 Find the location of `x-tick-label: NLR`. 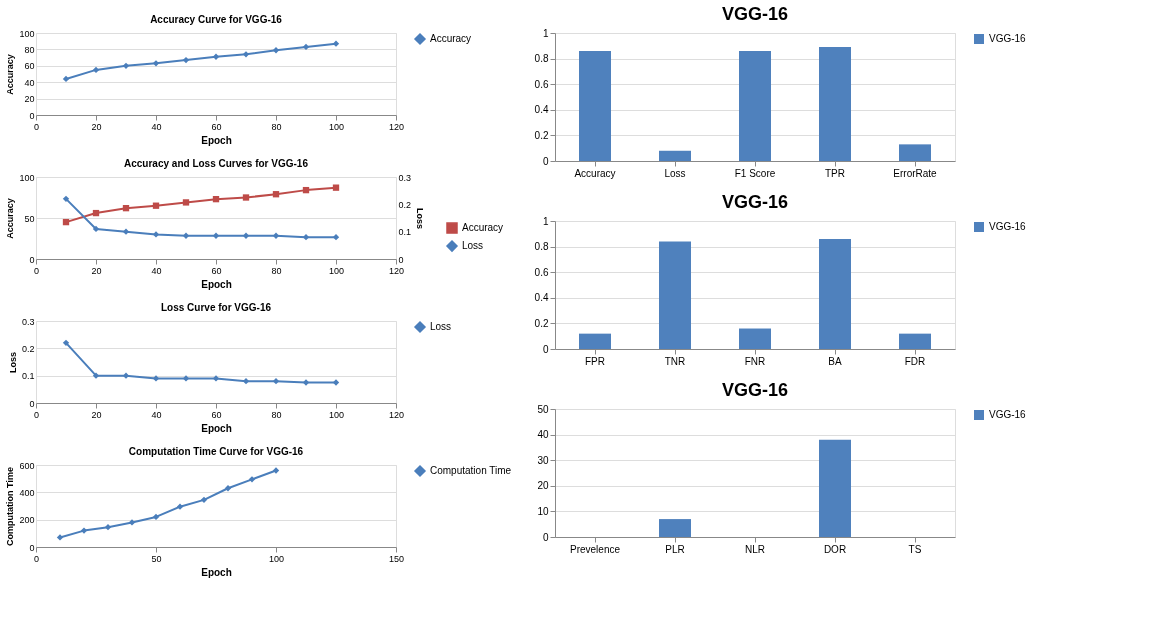

x-tick-label: NLR is located at coordinates (755, 549).